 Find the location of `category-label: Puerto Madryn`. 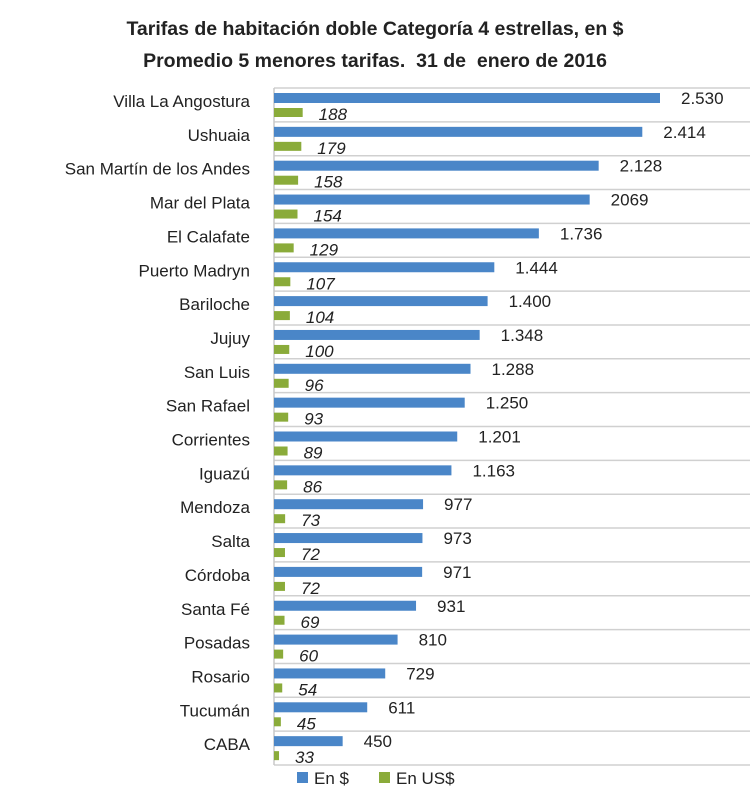

category-label: Puerto Madryn is located at coordinates (195, 270).